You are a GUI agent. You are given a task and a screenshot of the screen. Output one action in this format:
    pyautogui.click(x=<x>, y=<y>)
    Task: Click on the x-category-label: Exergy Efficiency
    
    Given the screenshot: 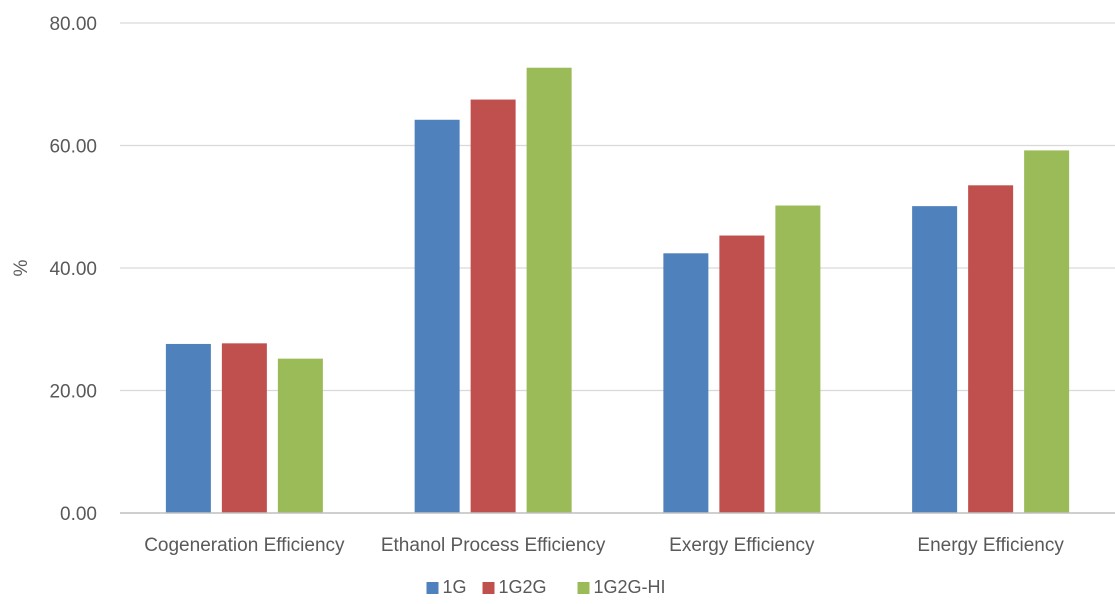 What is the action you would take?
    pyautogui.click(x=742, y=545)
    